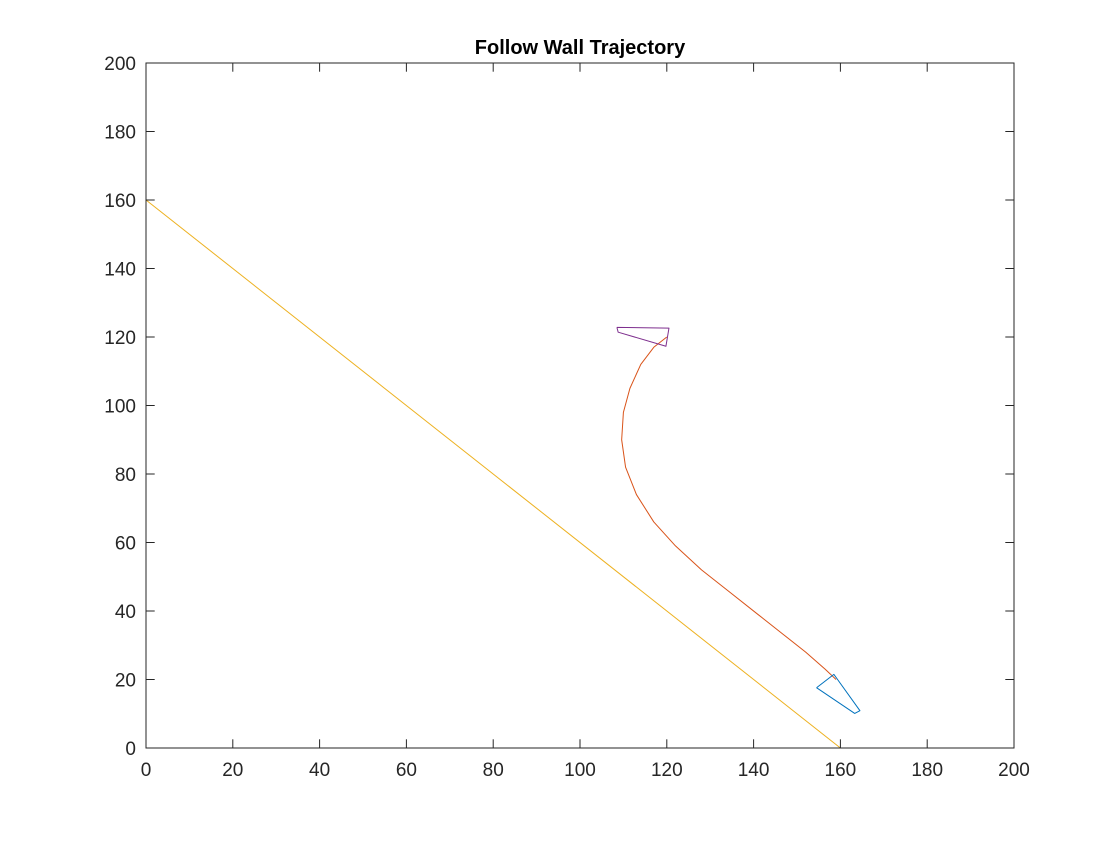 The width and height of the screenshot is (1120, 845). I want to click on x-tick-label: 160, so click(841, 770).